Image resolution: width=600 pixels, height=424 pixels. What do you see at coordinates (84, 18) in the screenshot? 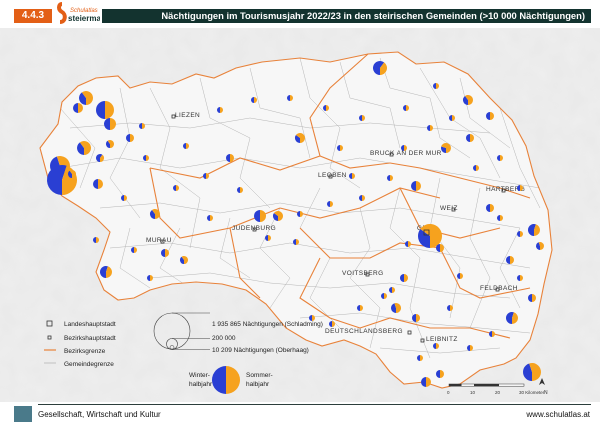
I see `svg-text: steiermark` at bounding box center [84, 18].